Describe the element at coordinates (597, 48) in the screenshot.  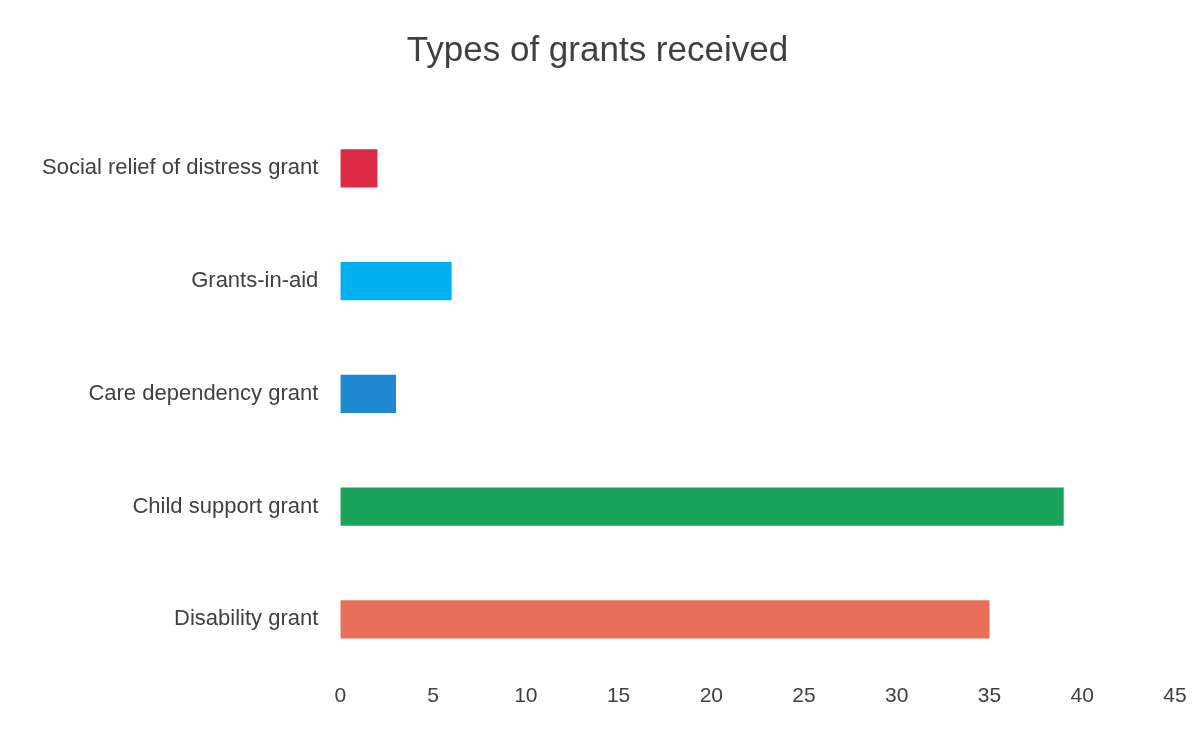
I see `chart-title: Types of grants received` at that location.